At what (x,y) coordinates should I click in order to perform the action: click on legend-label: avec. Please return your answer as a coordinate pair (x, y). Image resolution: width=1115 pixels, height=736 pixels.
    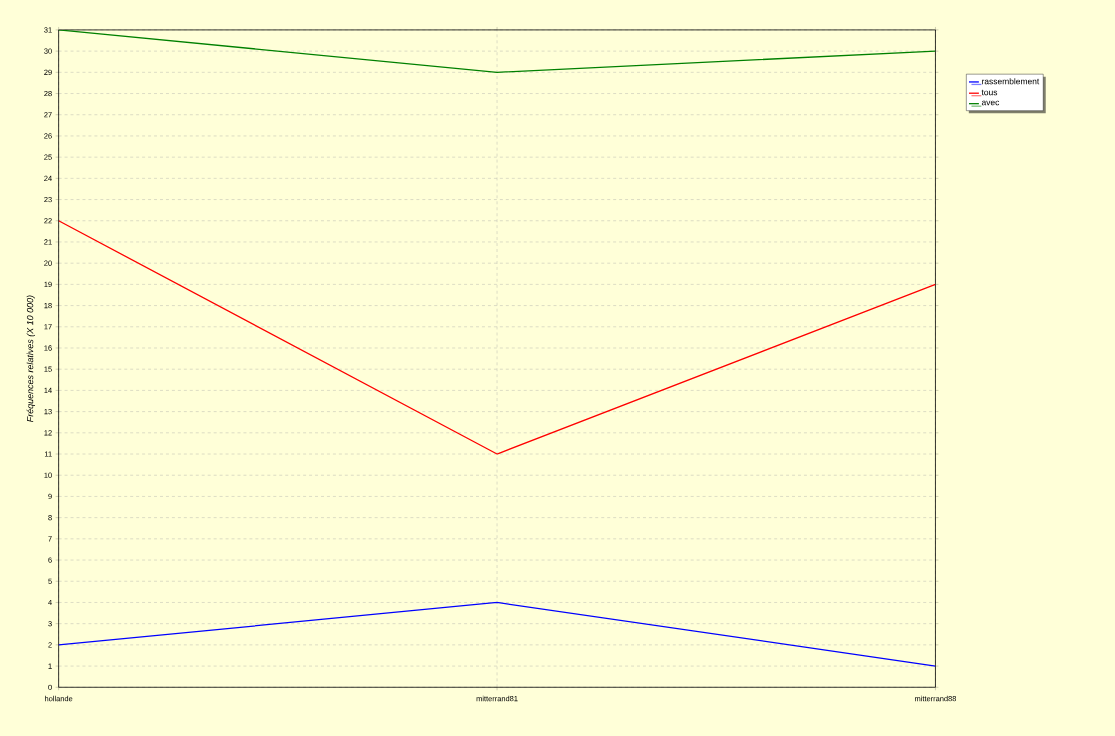
    Looking at the image, I should click on (990, 103).